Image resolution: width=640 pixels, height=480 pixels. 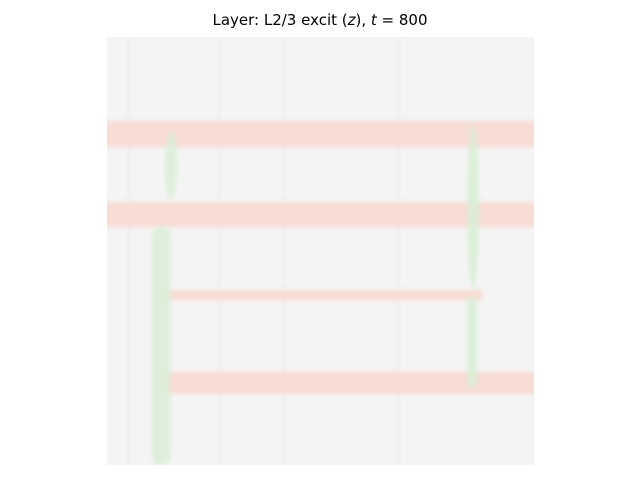 What do you see at coordinates (387, 20) in the screenshot?
I see `title-equals: =` at bounding box center [387, 20].